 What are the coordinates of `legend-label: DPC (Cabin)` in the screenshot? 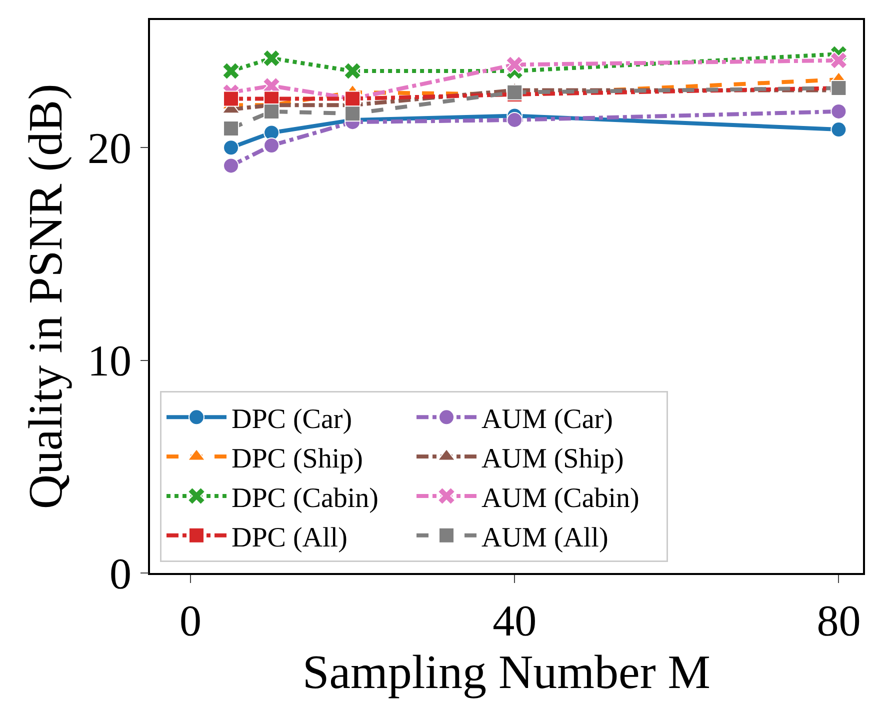 It's located at (305, 498).